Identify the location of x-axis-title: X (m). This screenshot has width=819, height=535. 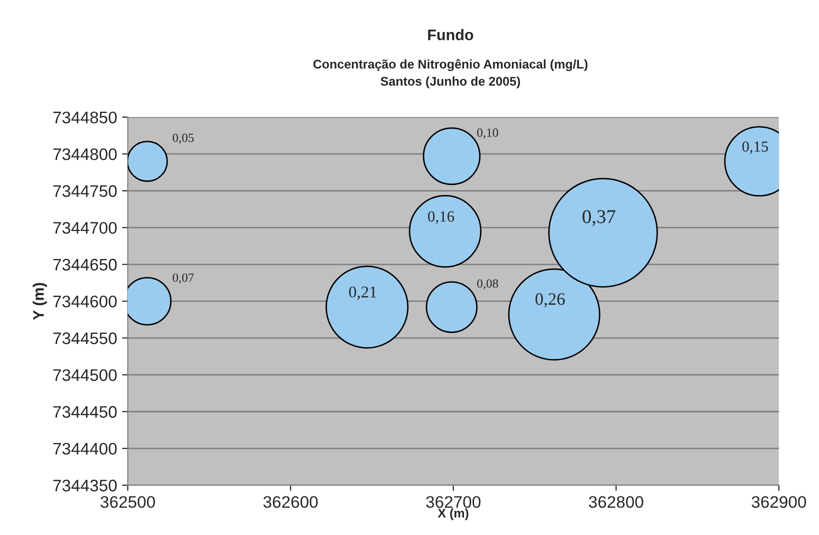
(453, 514).